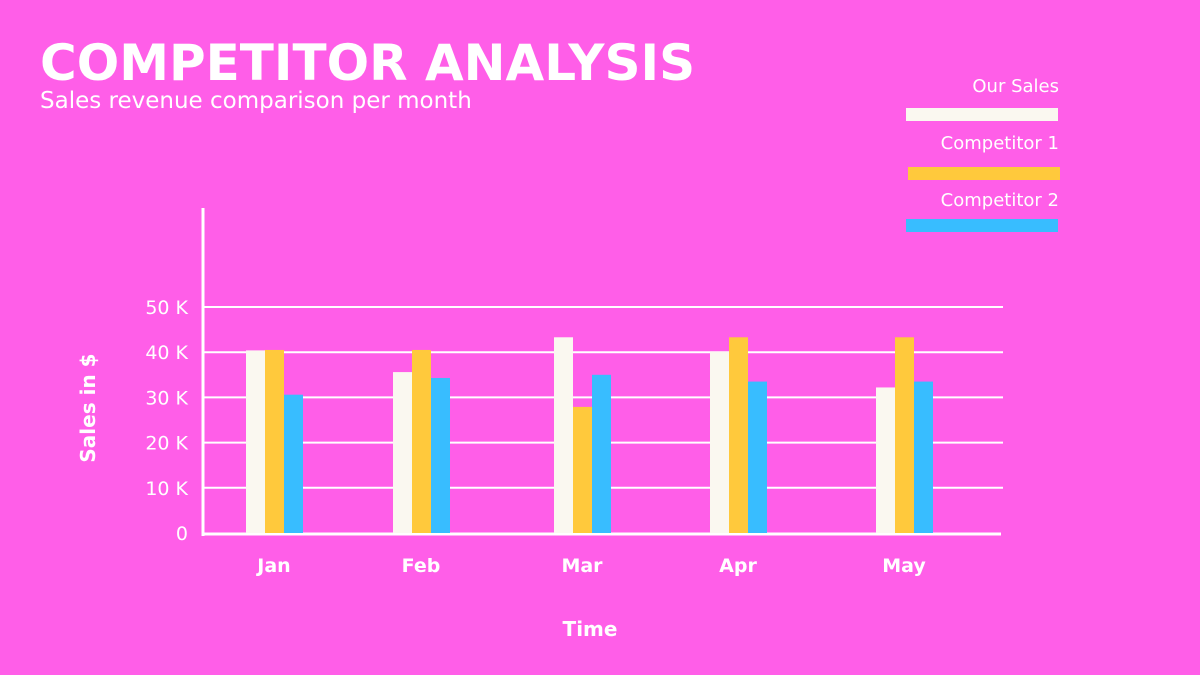  What do you see at coordinates (1015, 86) in the screenshot?
I see `legend-label-our-sales: Our Sales` at bounding box center [1015, 86].